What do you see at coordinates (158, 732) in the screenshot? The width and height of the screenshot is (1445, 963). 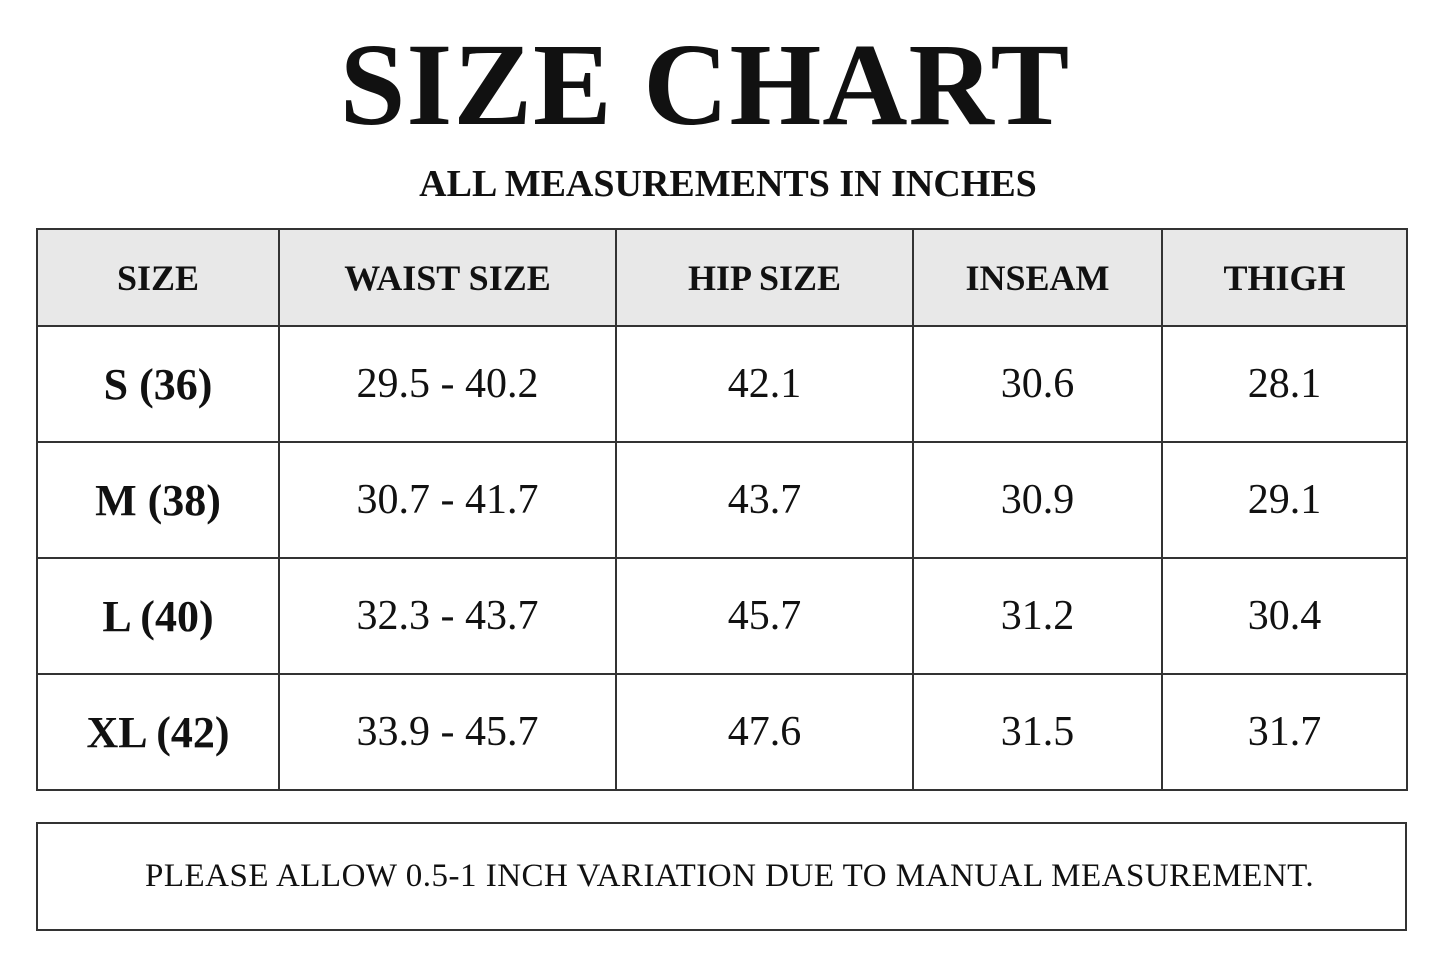 I see `size-cell: XL (42)` at bounding box center [158, 732].